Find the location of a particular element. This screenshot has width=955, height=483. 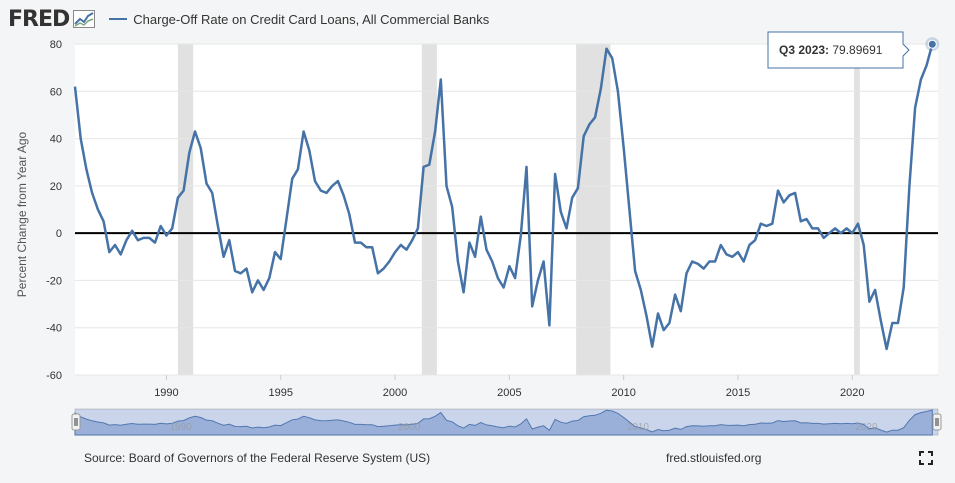

site-link: fred.stlouisfed.org is located at coordinates (714, 458).